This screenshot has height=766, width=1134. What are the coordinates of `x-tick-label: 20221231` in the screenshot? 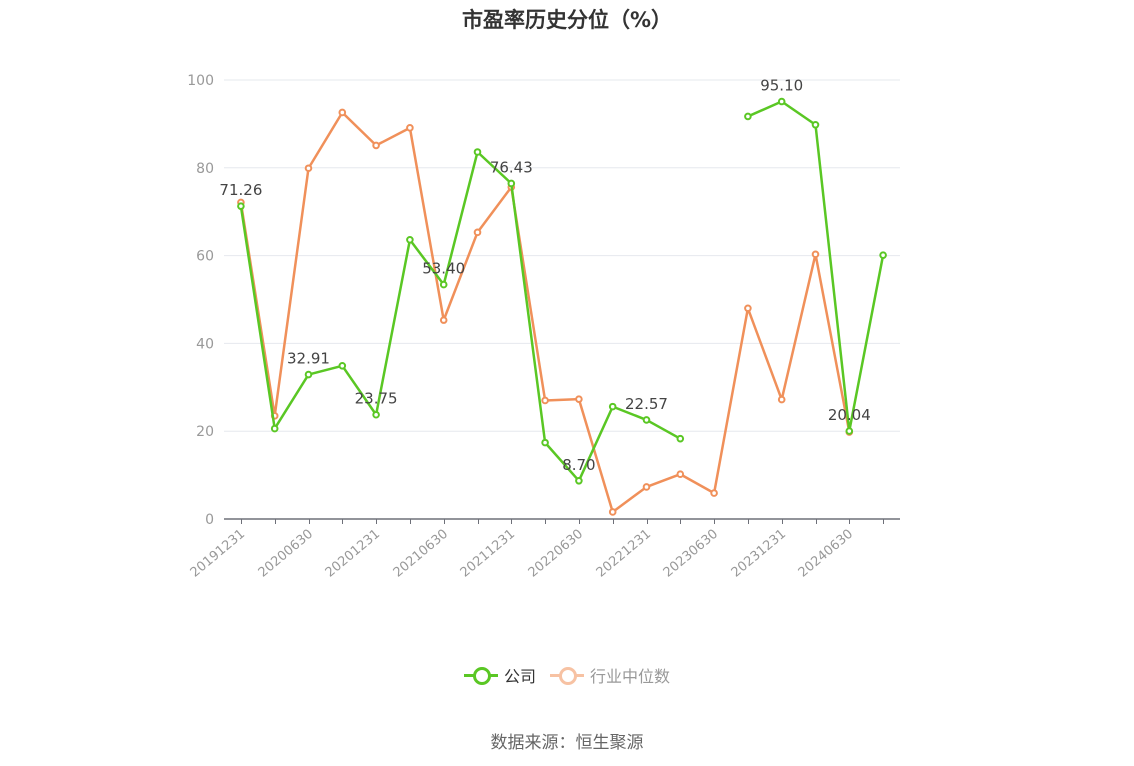 It's located at (624, 554).